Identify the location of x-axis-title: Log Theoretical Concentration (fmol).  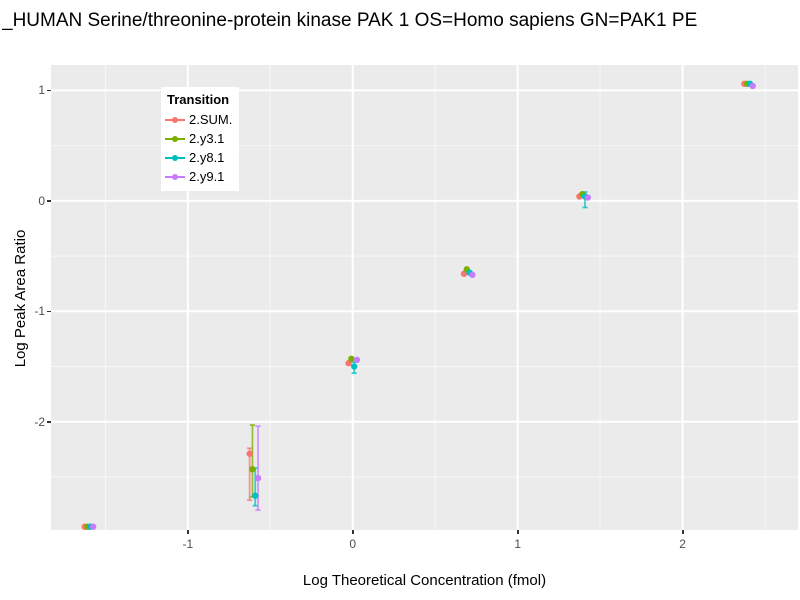
(424, 580).